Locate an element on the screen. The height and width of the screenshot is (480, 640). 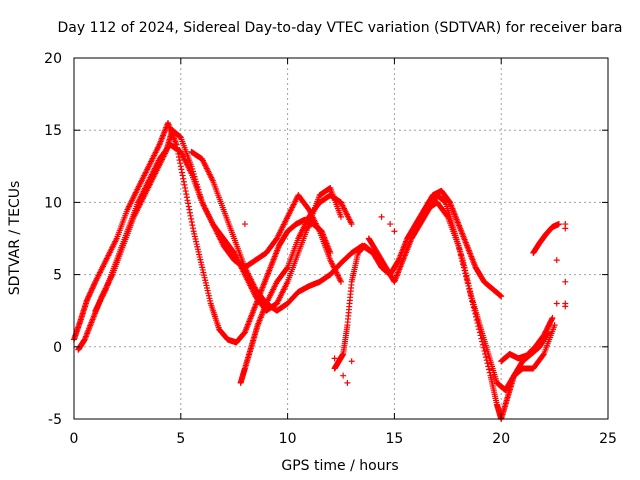
y-tick-label: 10 is located at coordinates (53, 203).